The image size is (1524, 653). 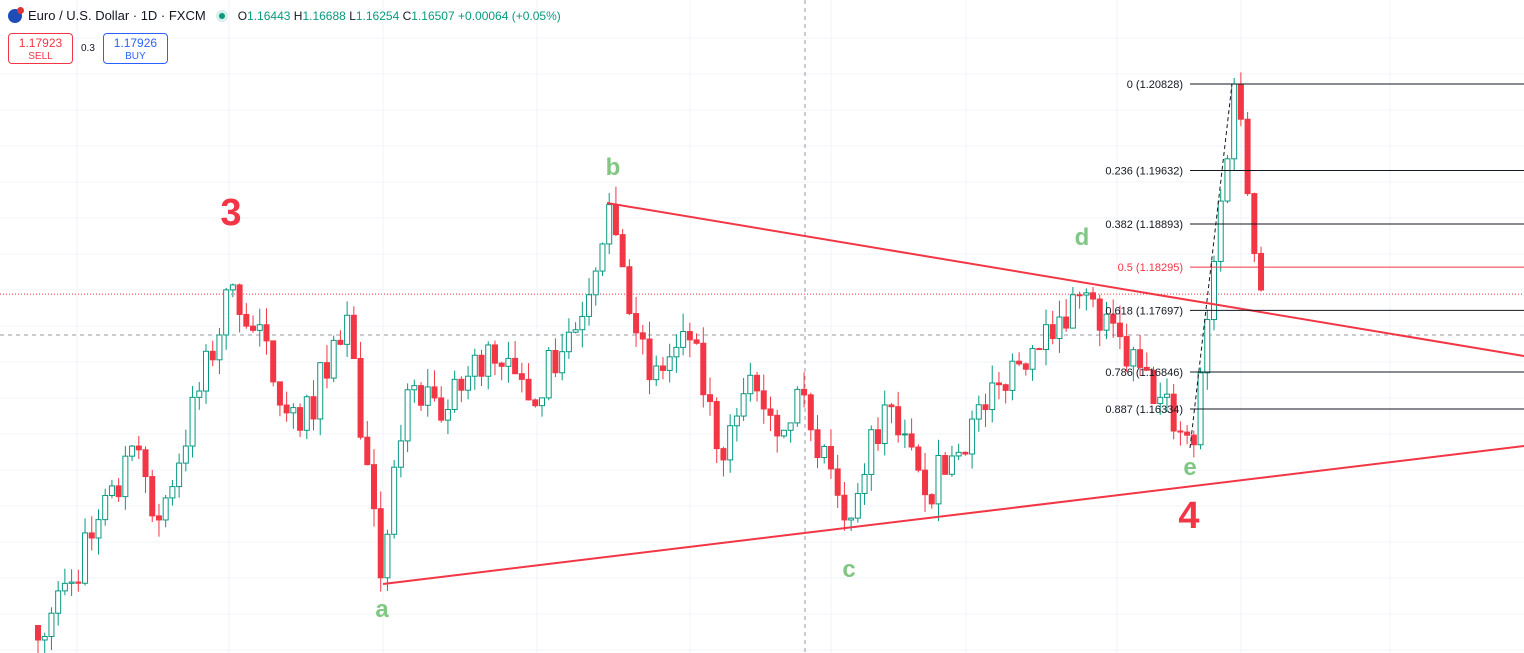 What do you see at coordinates (40, 56) in the screenshot?
I see `sell-label: SELL` at bounding box center [40, 56].